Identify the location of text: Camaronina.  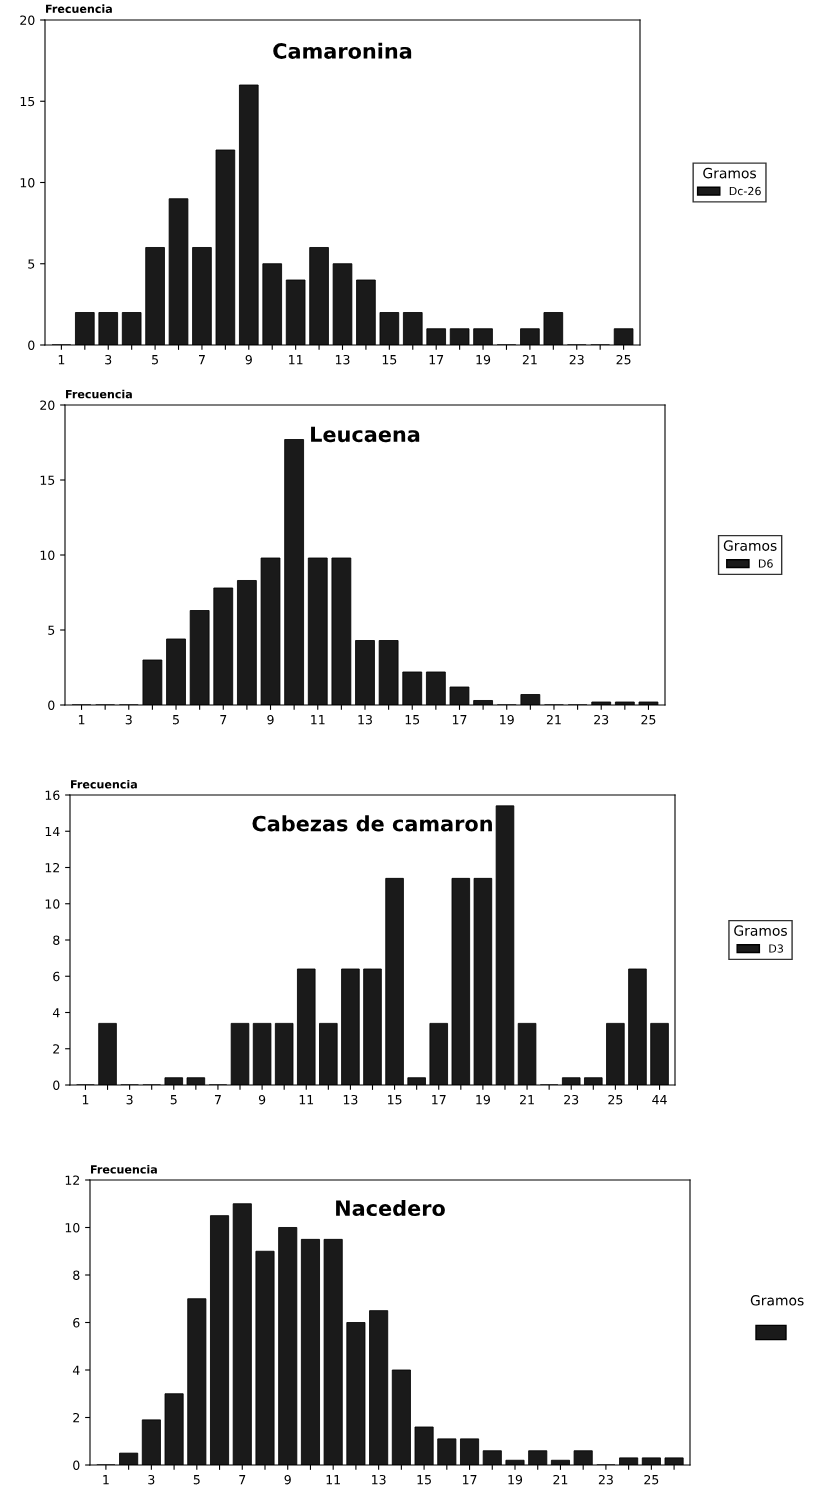
(342, 50).